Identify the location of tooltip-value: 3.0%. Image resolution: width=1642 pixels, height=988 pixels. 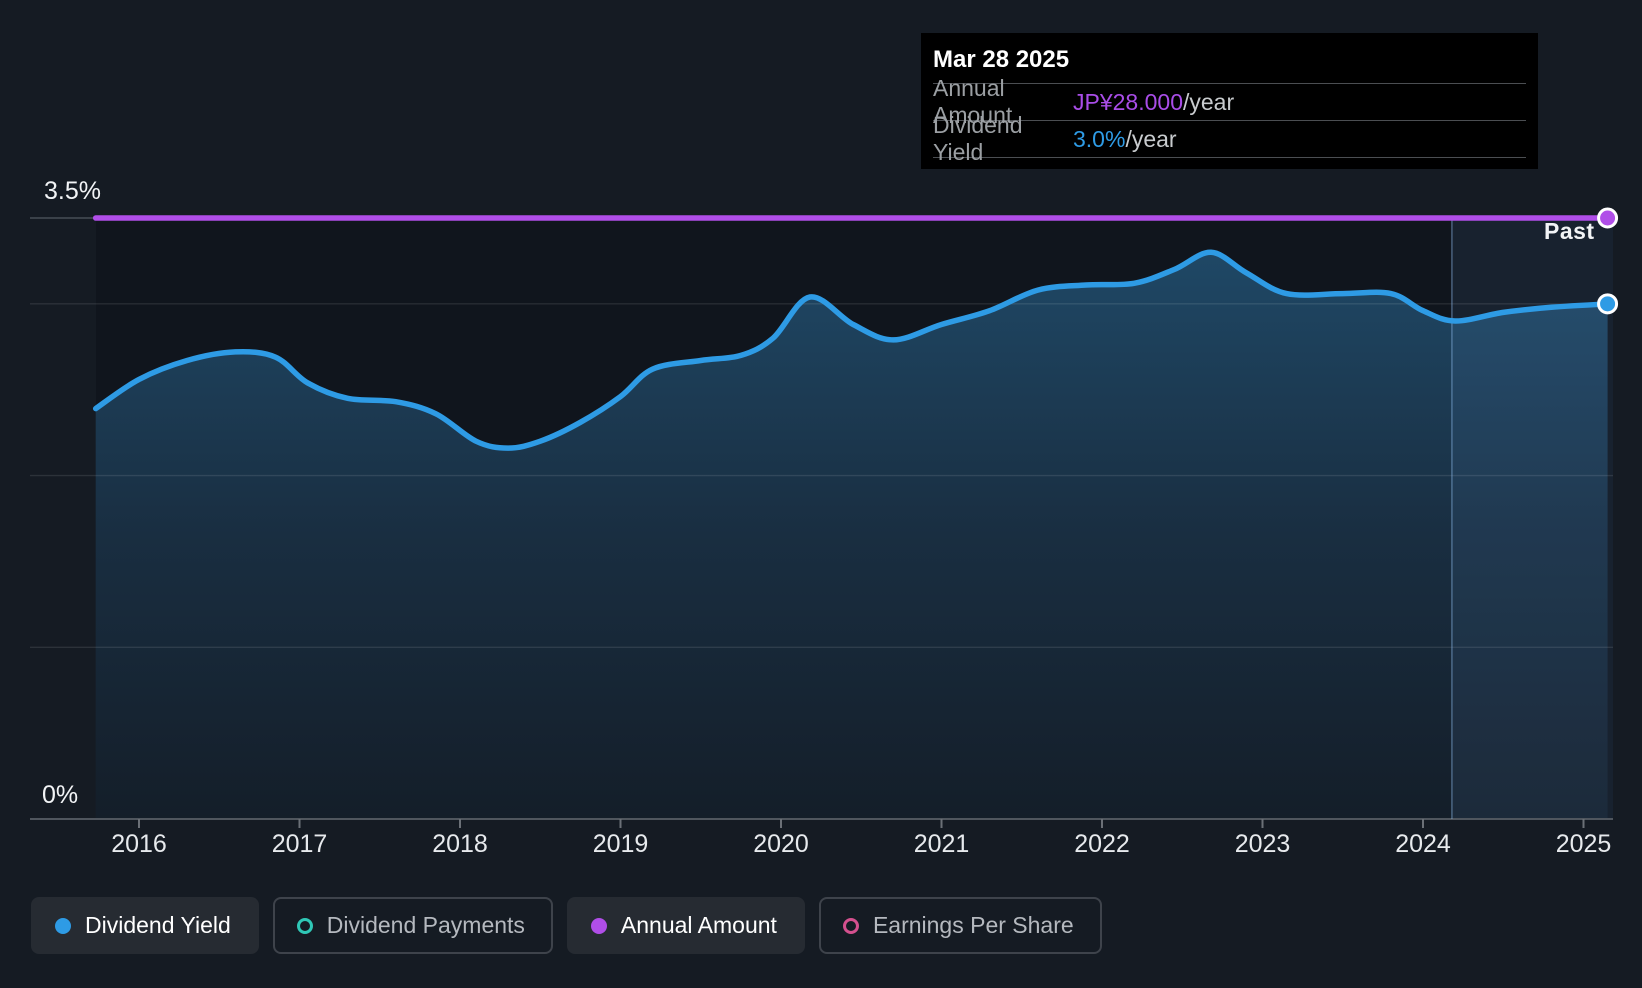
(1099, 138).